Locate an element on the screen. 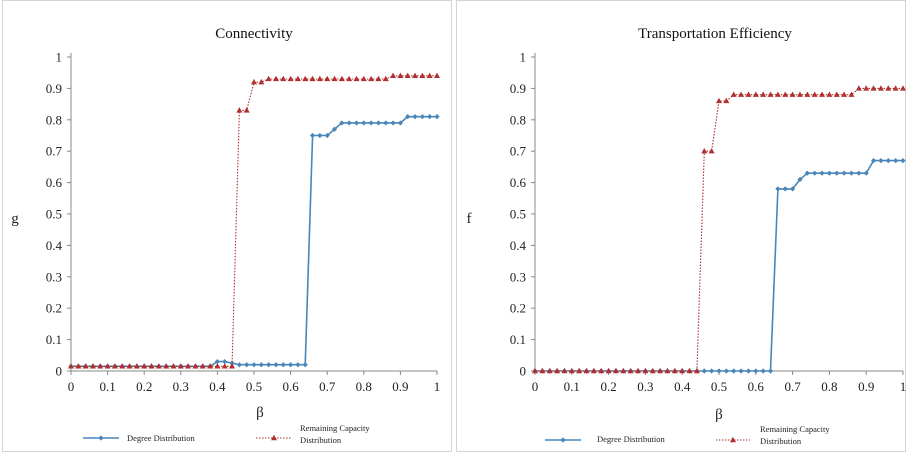 The height and width of the screenshot is (453, 908). y-tick-label: 0.4 is located at coordinates (54, 245).